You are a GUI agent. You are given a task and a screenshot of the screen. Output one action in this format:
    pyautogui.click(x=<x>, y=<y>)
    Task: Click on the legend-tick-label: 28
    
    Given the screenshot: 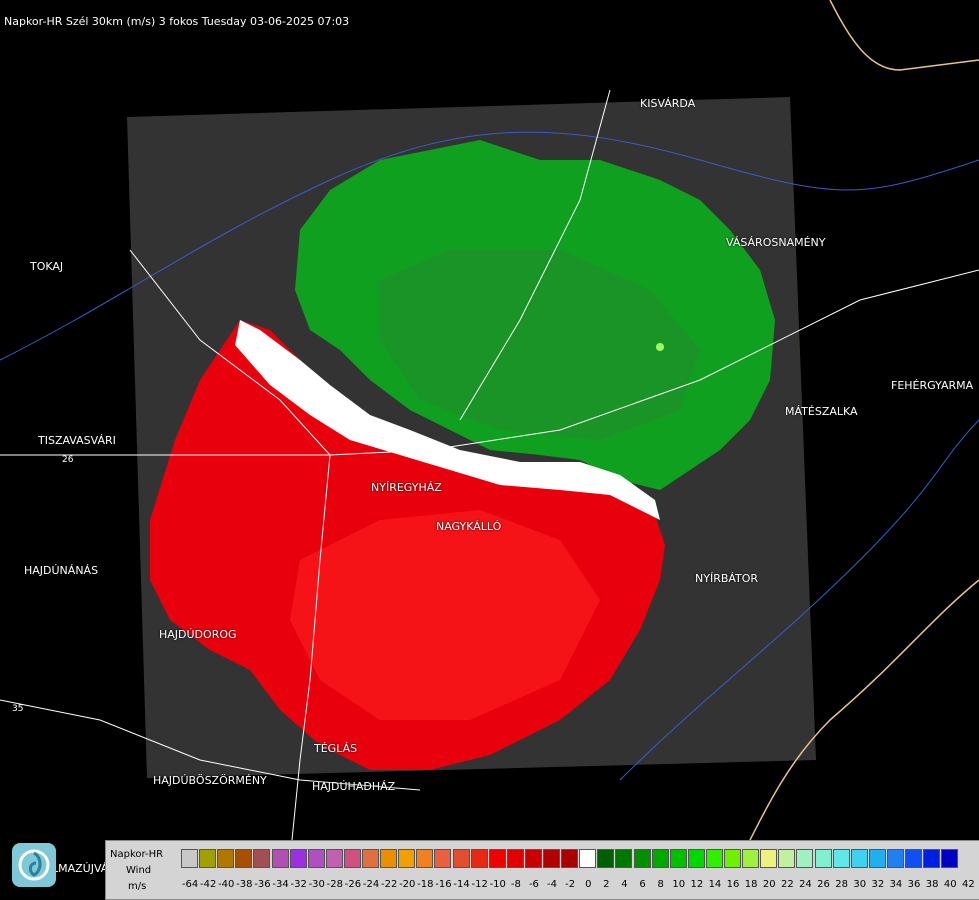 What is the action you would take?
    pyautogui.click(x=842, y=884)
    